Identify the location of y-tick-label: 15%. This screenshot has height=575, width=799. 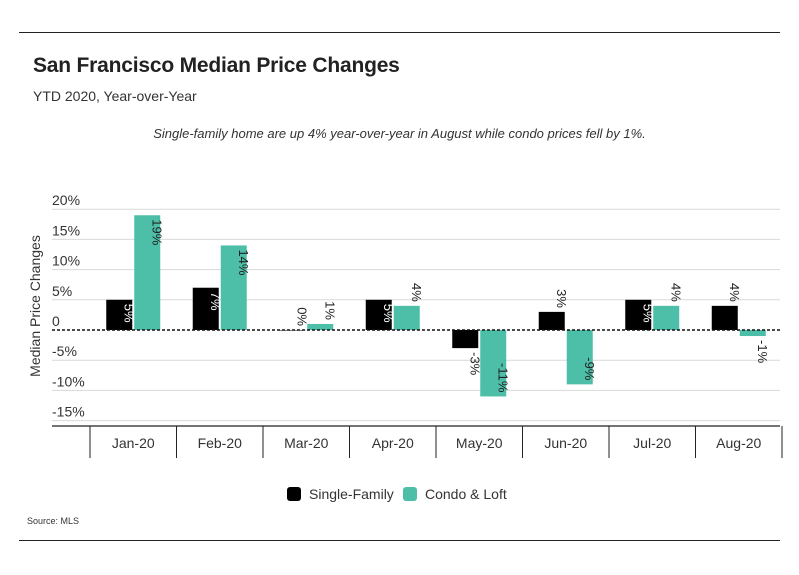
(66, 230).